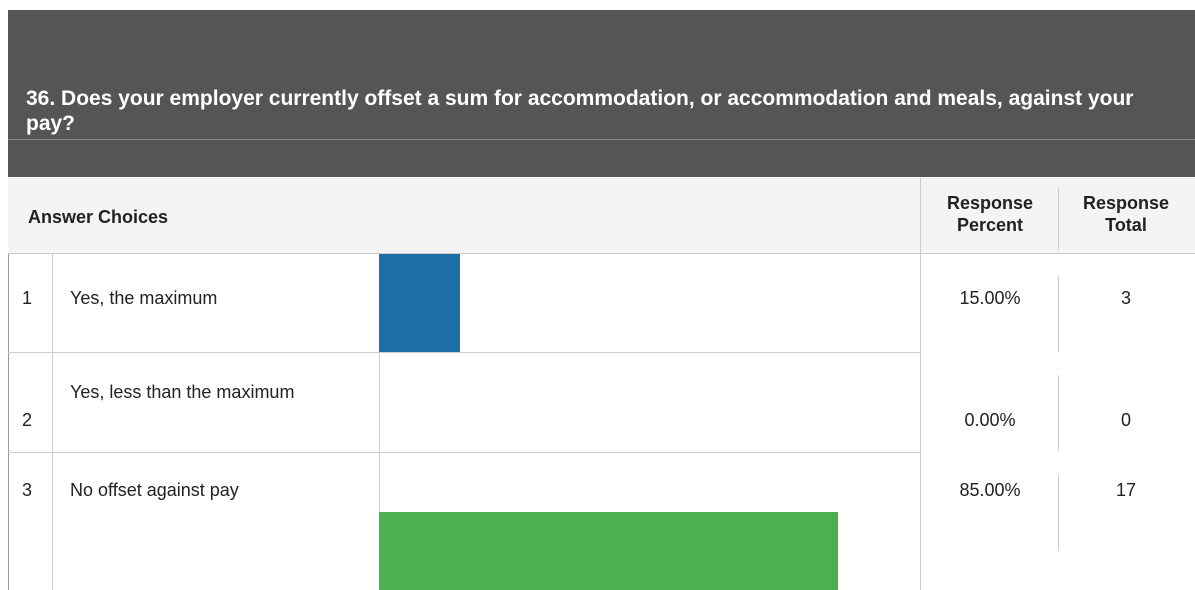 Image resolution: width=1195 pixels, height=590 pixels. What do you see at coordinates (990, 298) in the screenshot?
I see `response-percent: 15.00%` at bounding box center [990, 298].